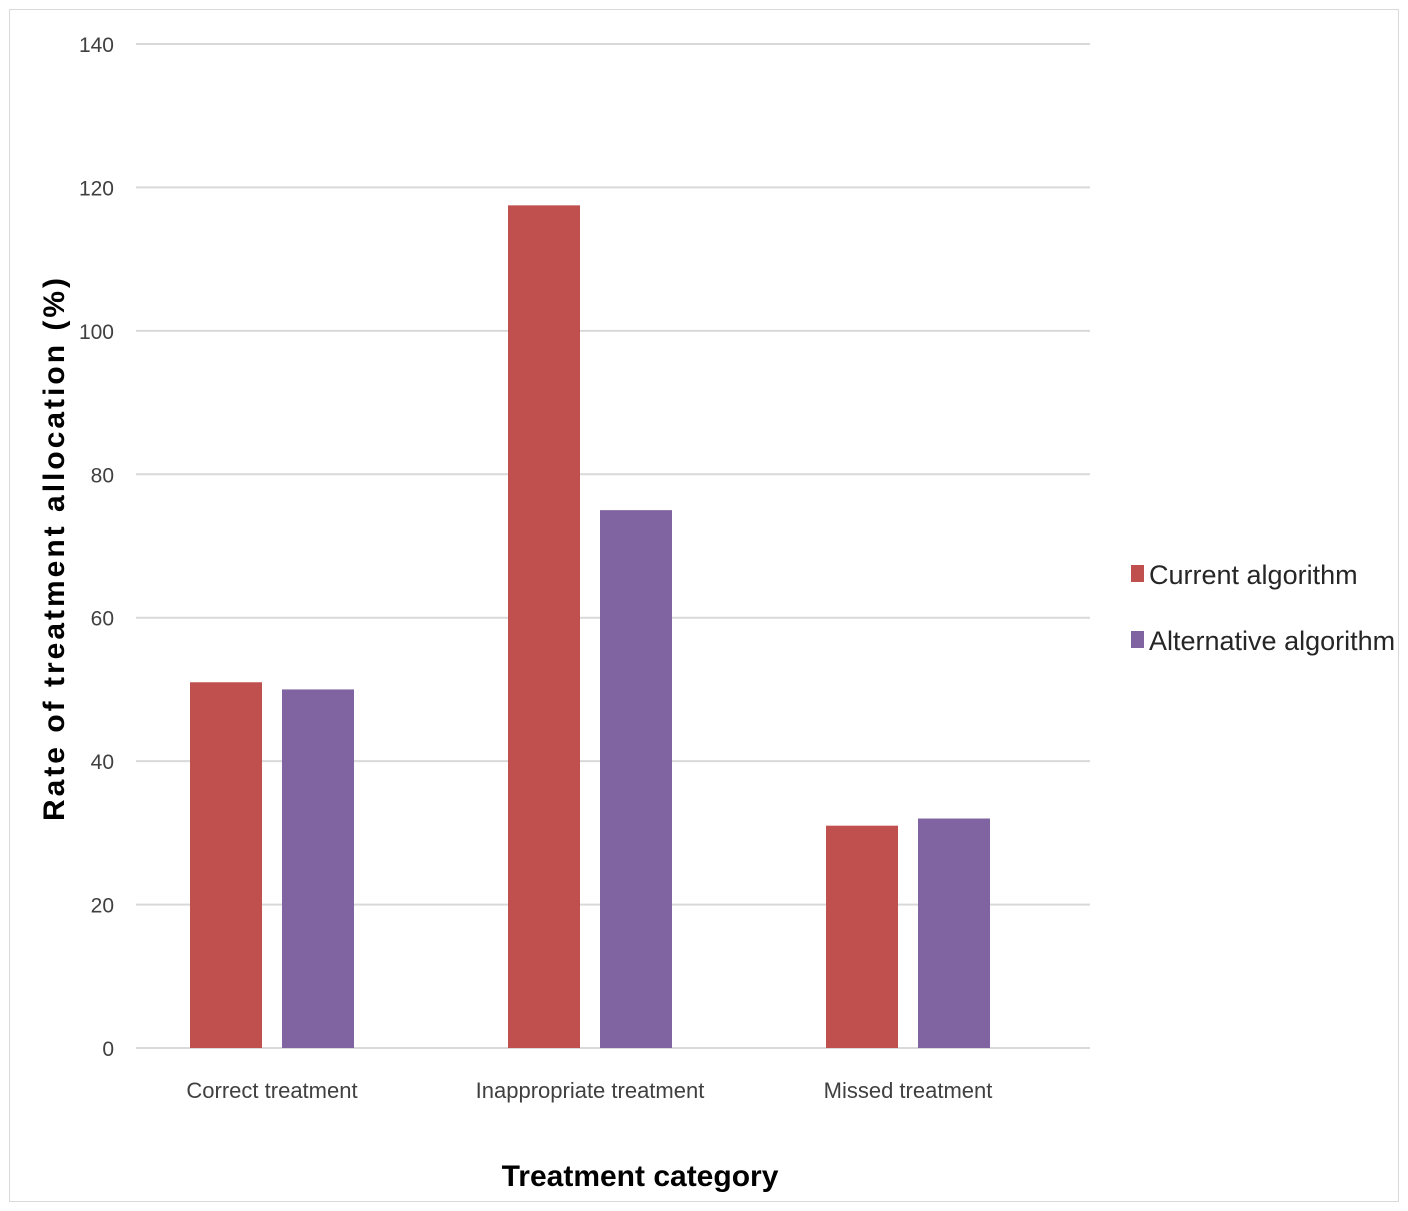 The height and width of the screenshot is (1211, 1408). What do you see at coordinates (908, 1090) in the screenshot?
I see `x-category-label: Missed treatment` at bounding box center [908, 1090].